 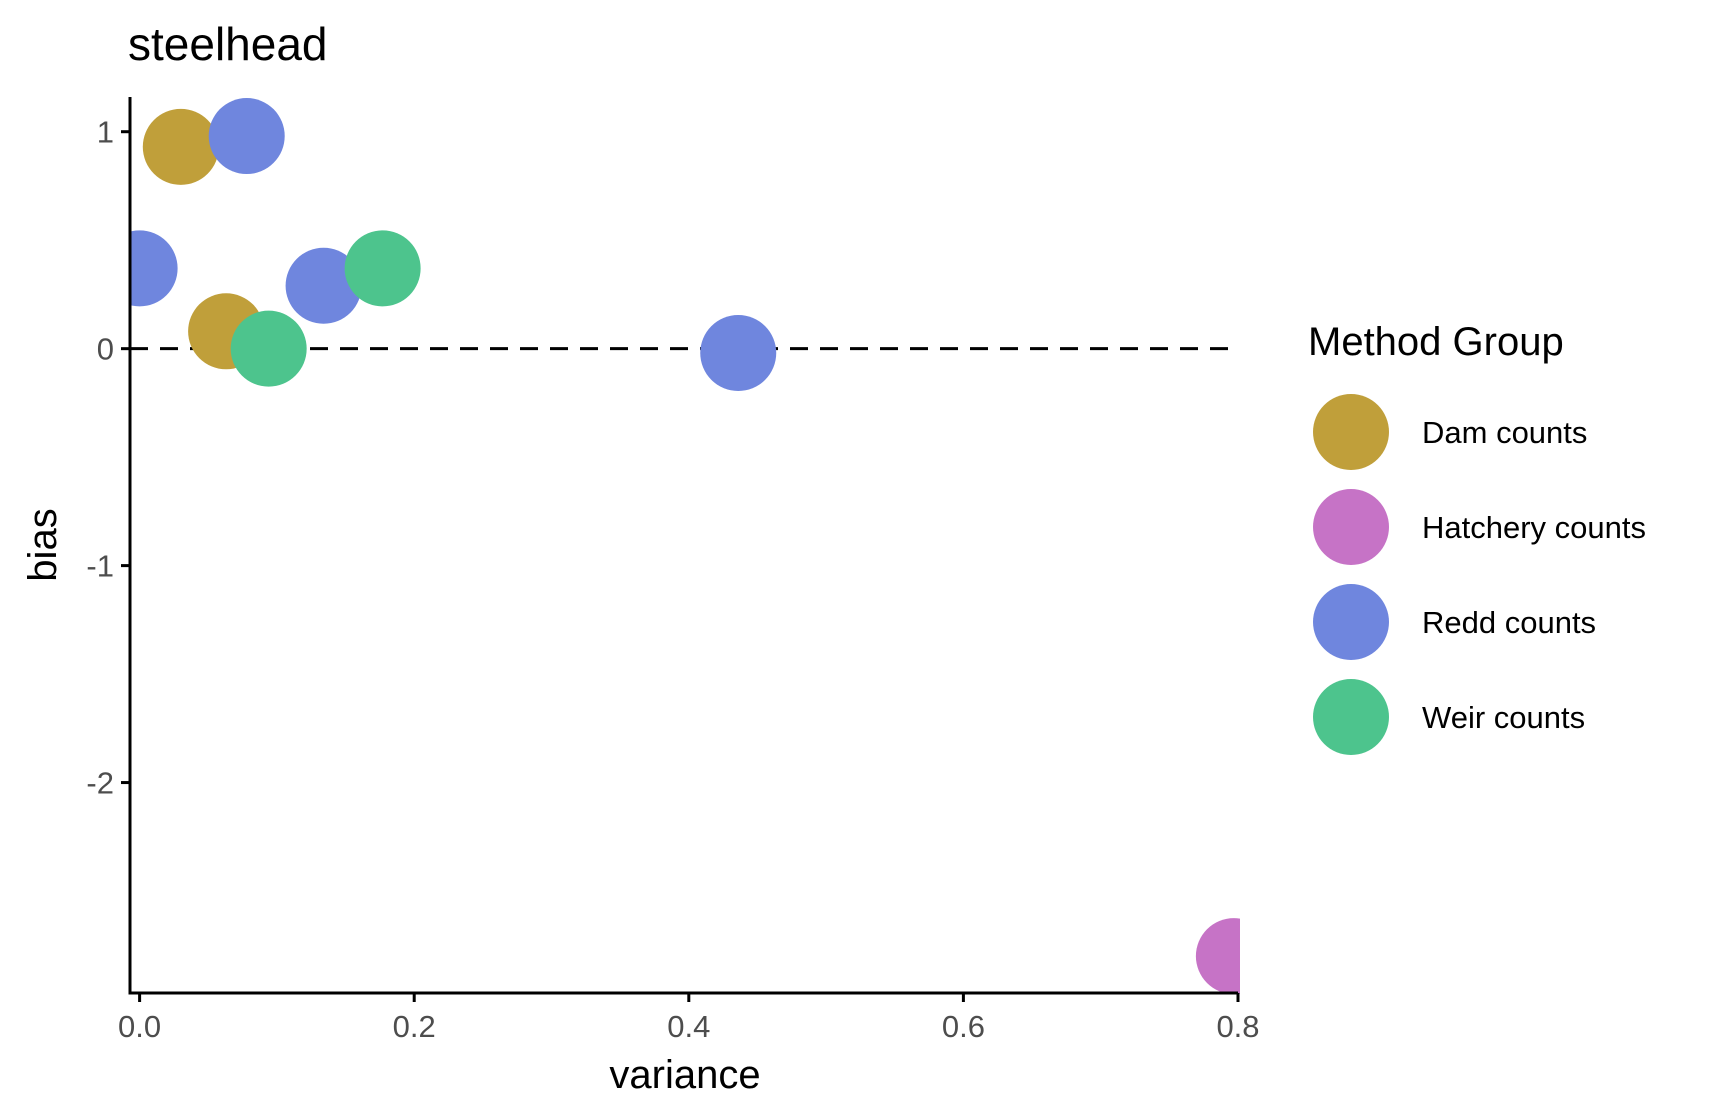 I want to click on x-axis-ticks: 0.0 0.2 0.4 0.6 0.8, so click(x=689, y=1018).